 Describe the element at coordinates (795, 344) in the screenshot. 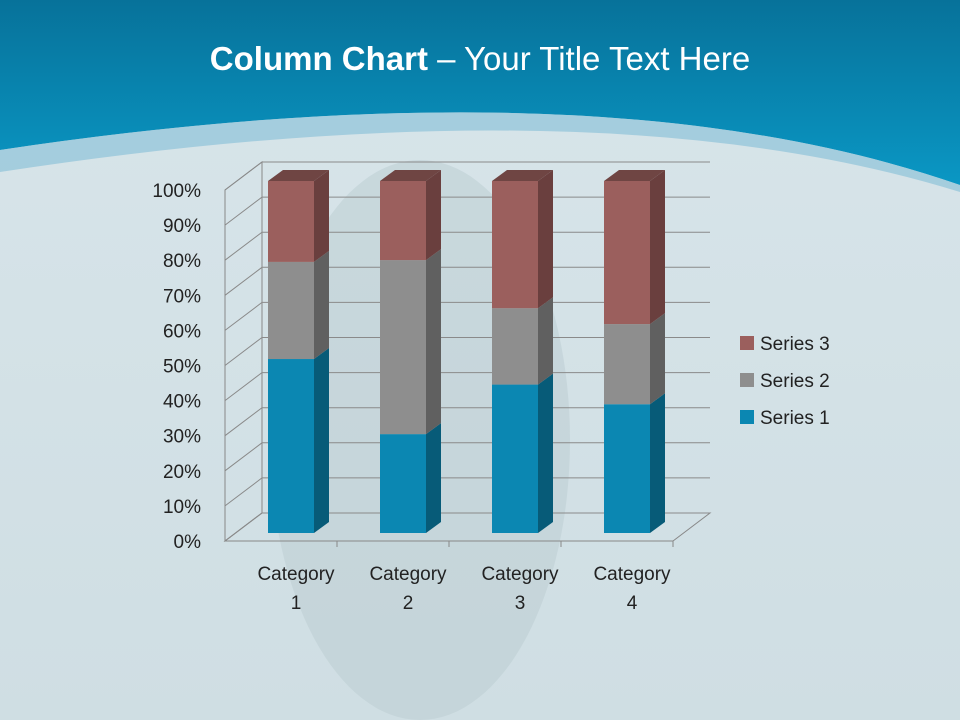

I see `legend-label: Series 3` at that location.